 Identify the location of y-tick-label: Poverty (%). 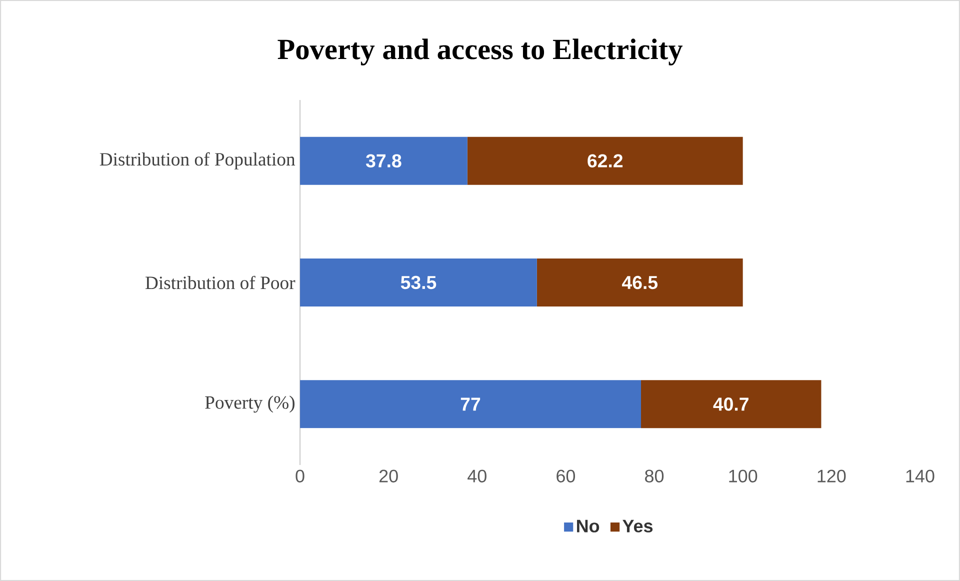
(249, 404).